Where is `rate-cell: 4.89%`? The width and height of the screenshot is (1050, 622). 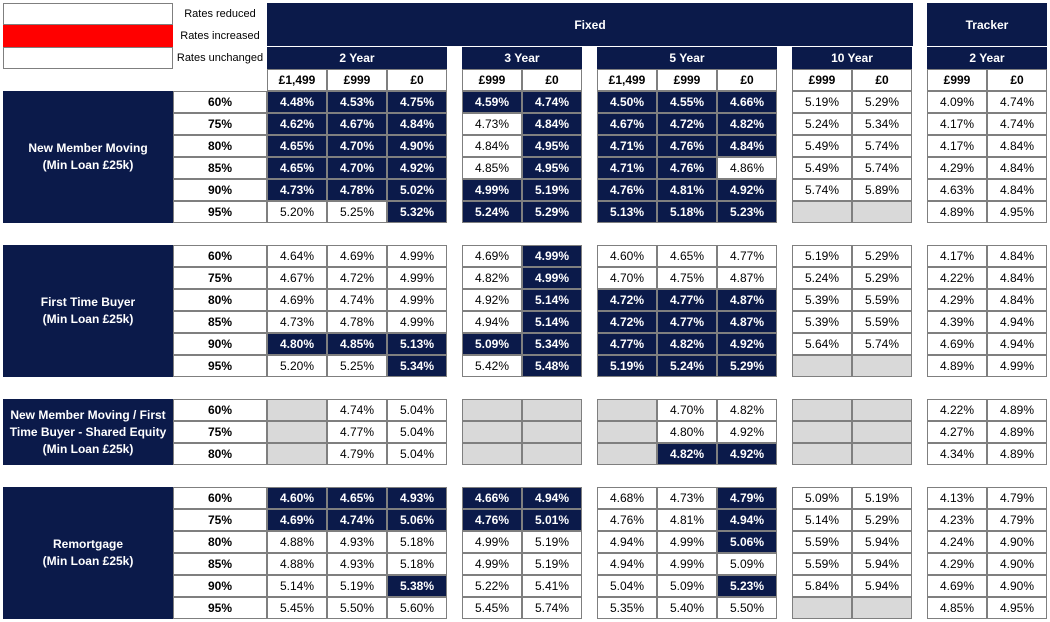 rate-cell: 4.89% is located at coordinates (957, 212).